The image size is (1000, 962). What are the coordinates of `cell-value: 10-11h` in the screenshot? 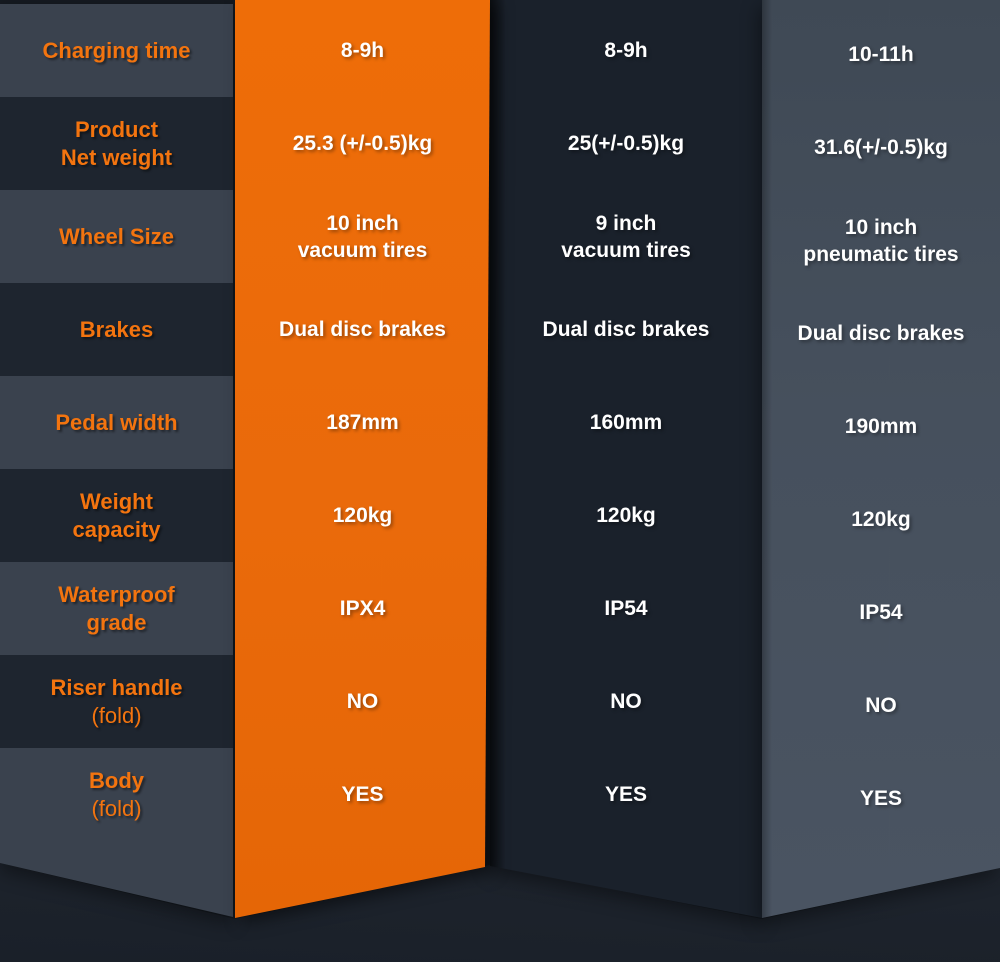 It's located at (881, 54).